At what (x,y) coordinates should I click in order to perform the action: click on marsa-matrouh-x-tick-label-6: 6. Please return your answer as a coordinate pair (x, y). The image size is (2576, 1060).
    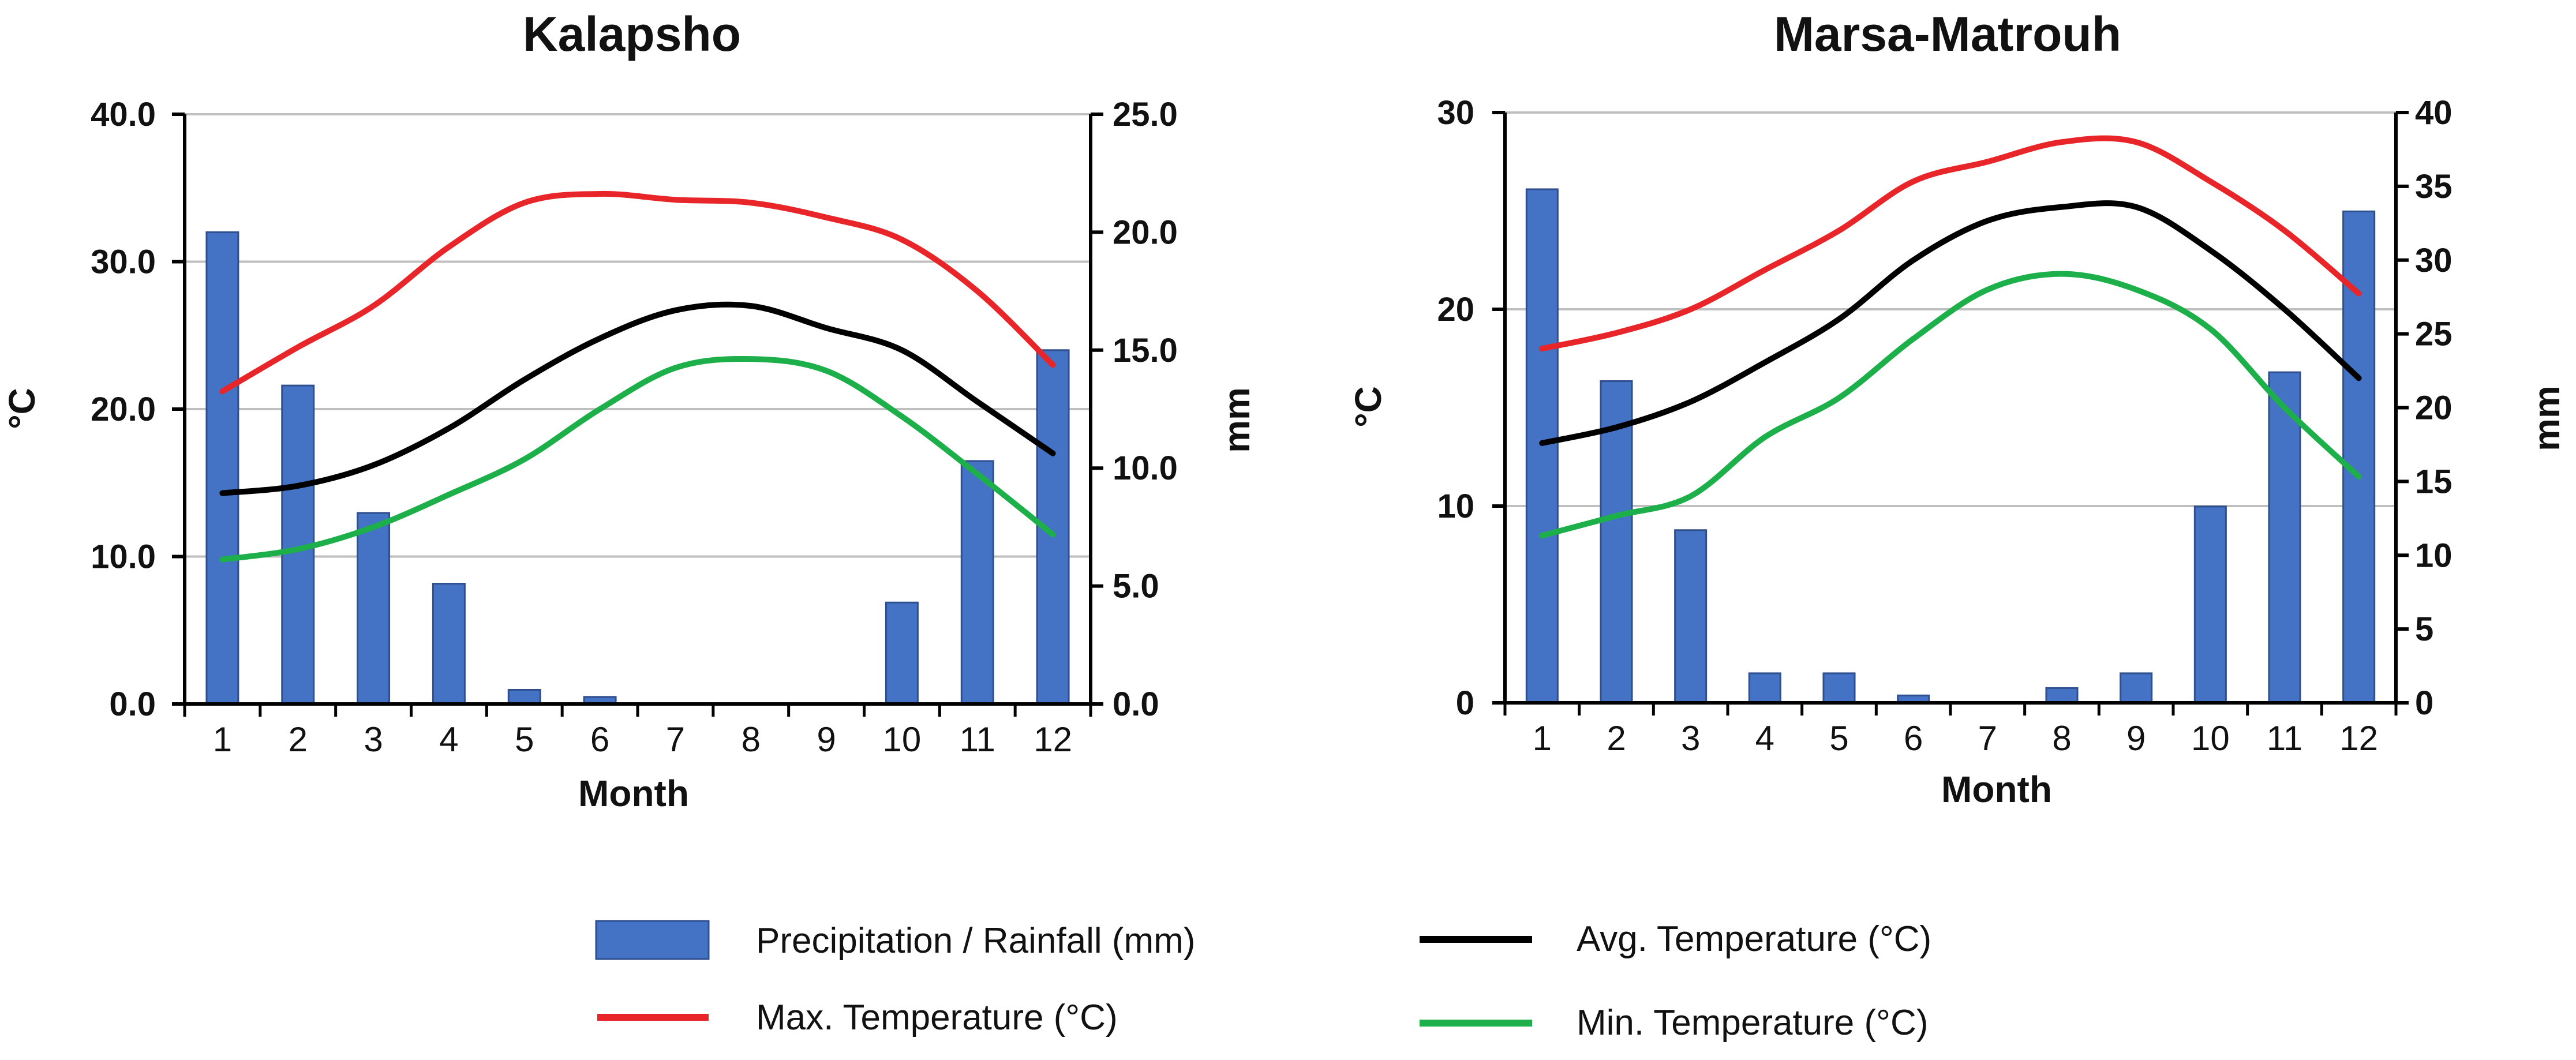
    Looking at the image, I should click on (1913, 738).